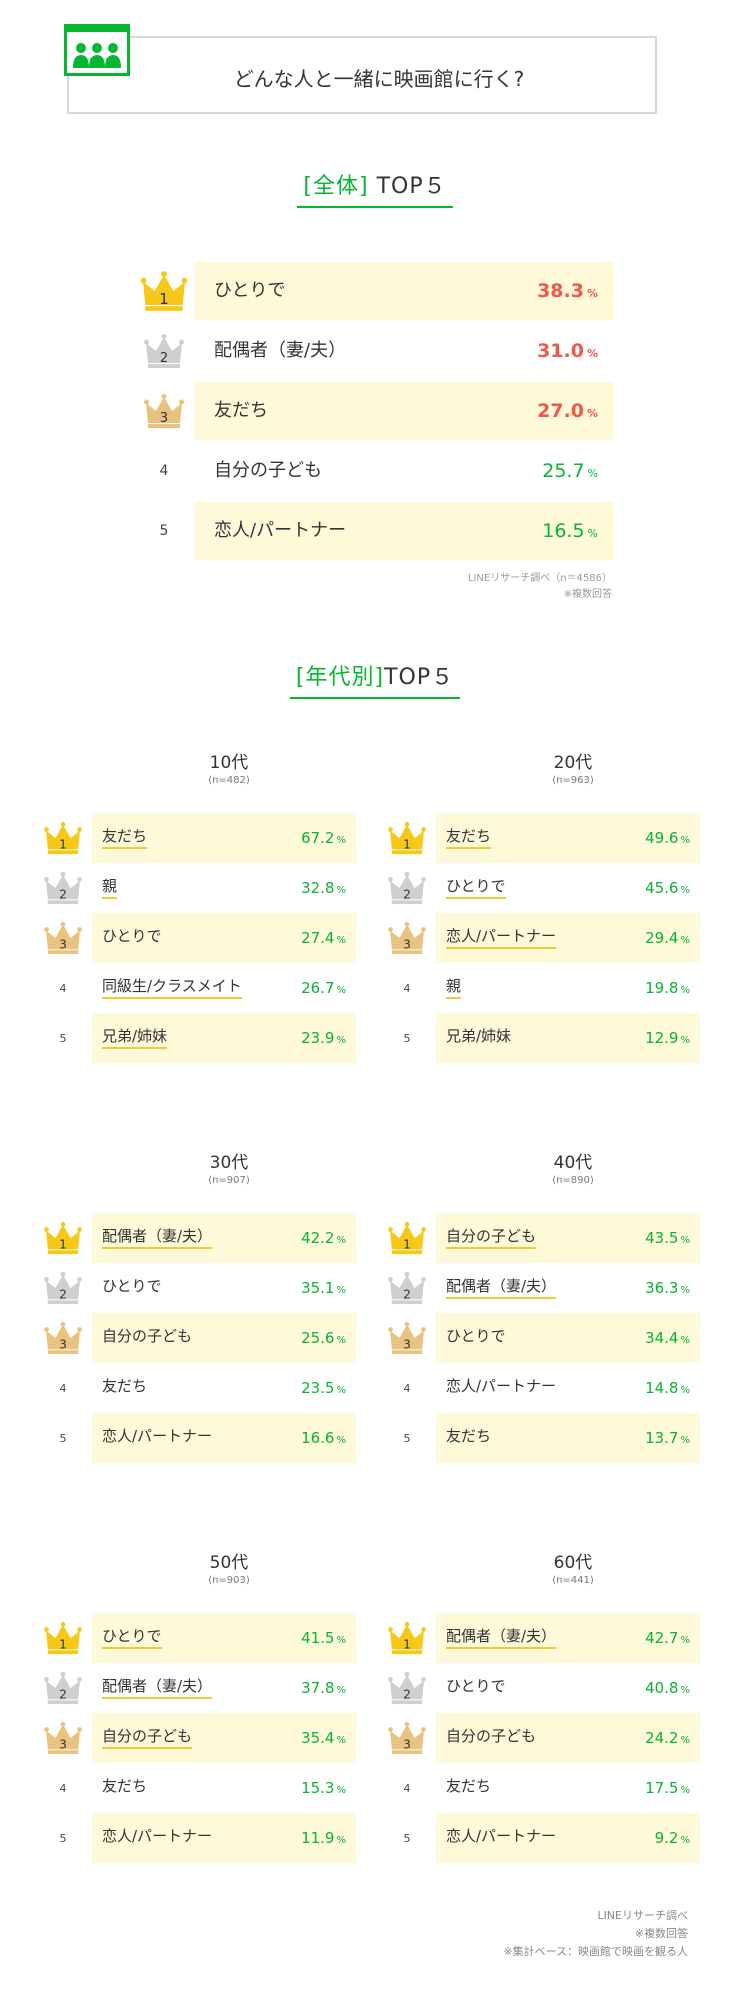  I want to click on age-group-row: 3 自分の子ども 35.4%, so click(197, 1738).